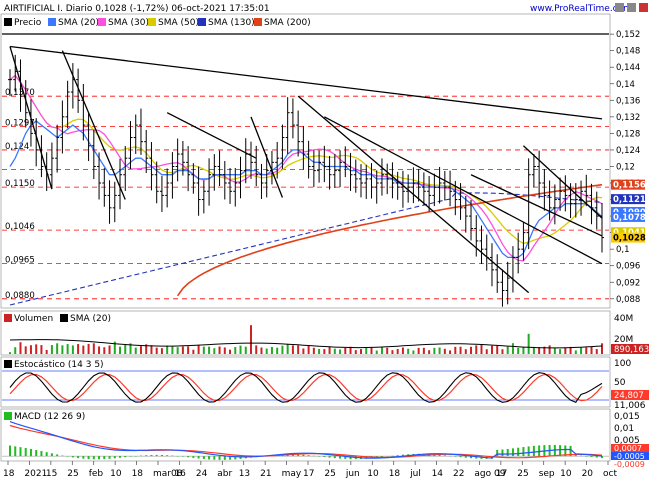  I want to click on restore-icon, so click(631, 7).